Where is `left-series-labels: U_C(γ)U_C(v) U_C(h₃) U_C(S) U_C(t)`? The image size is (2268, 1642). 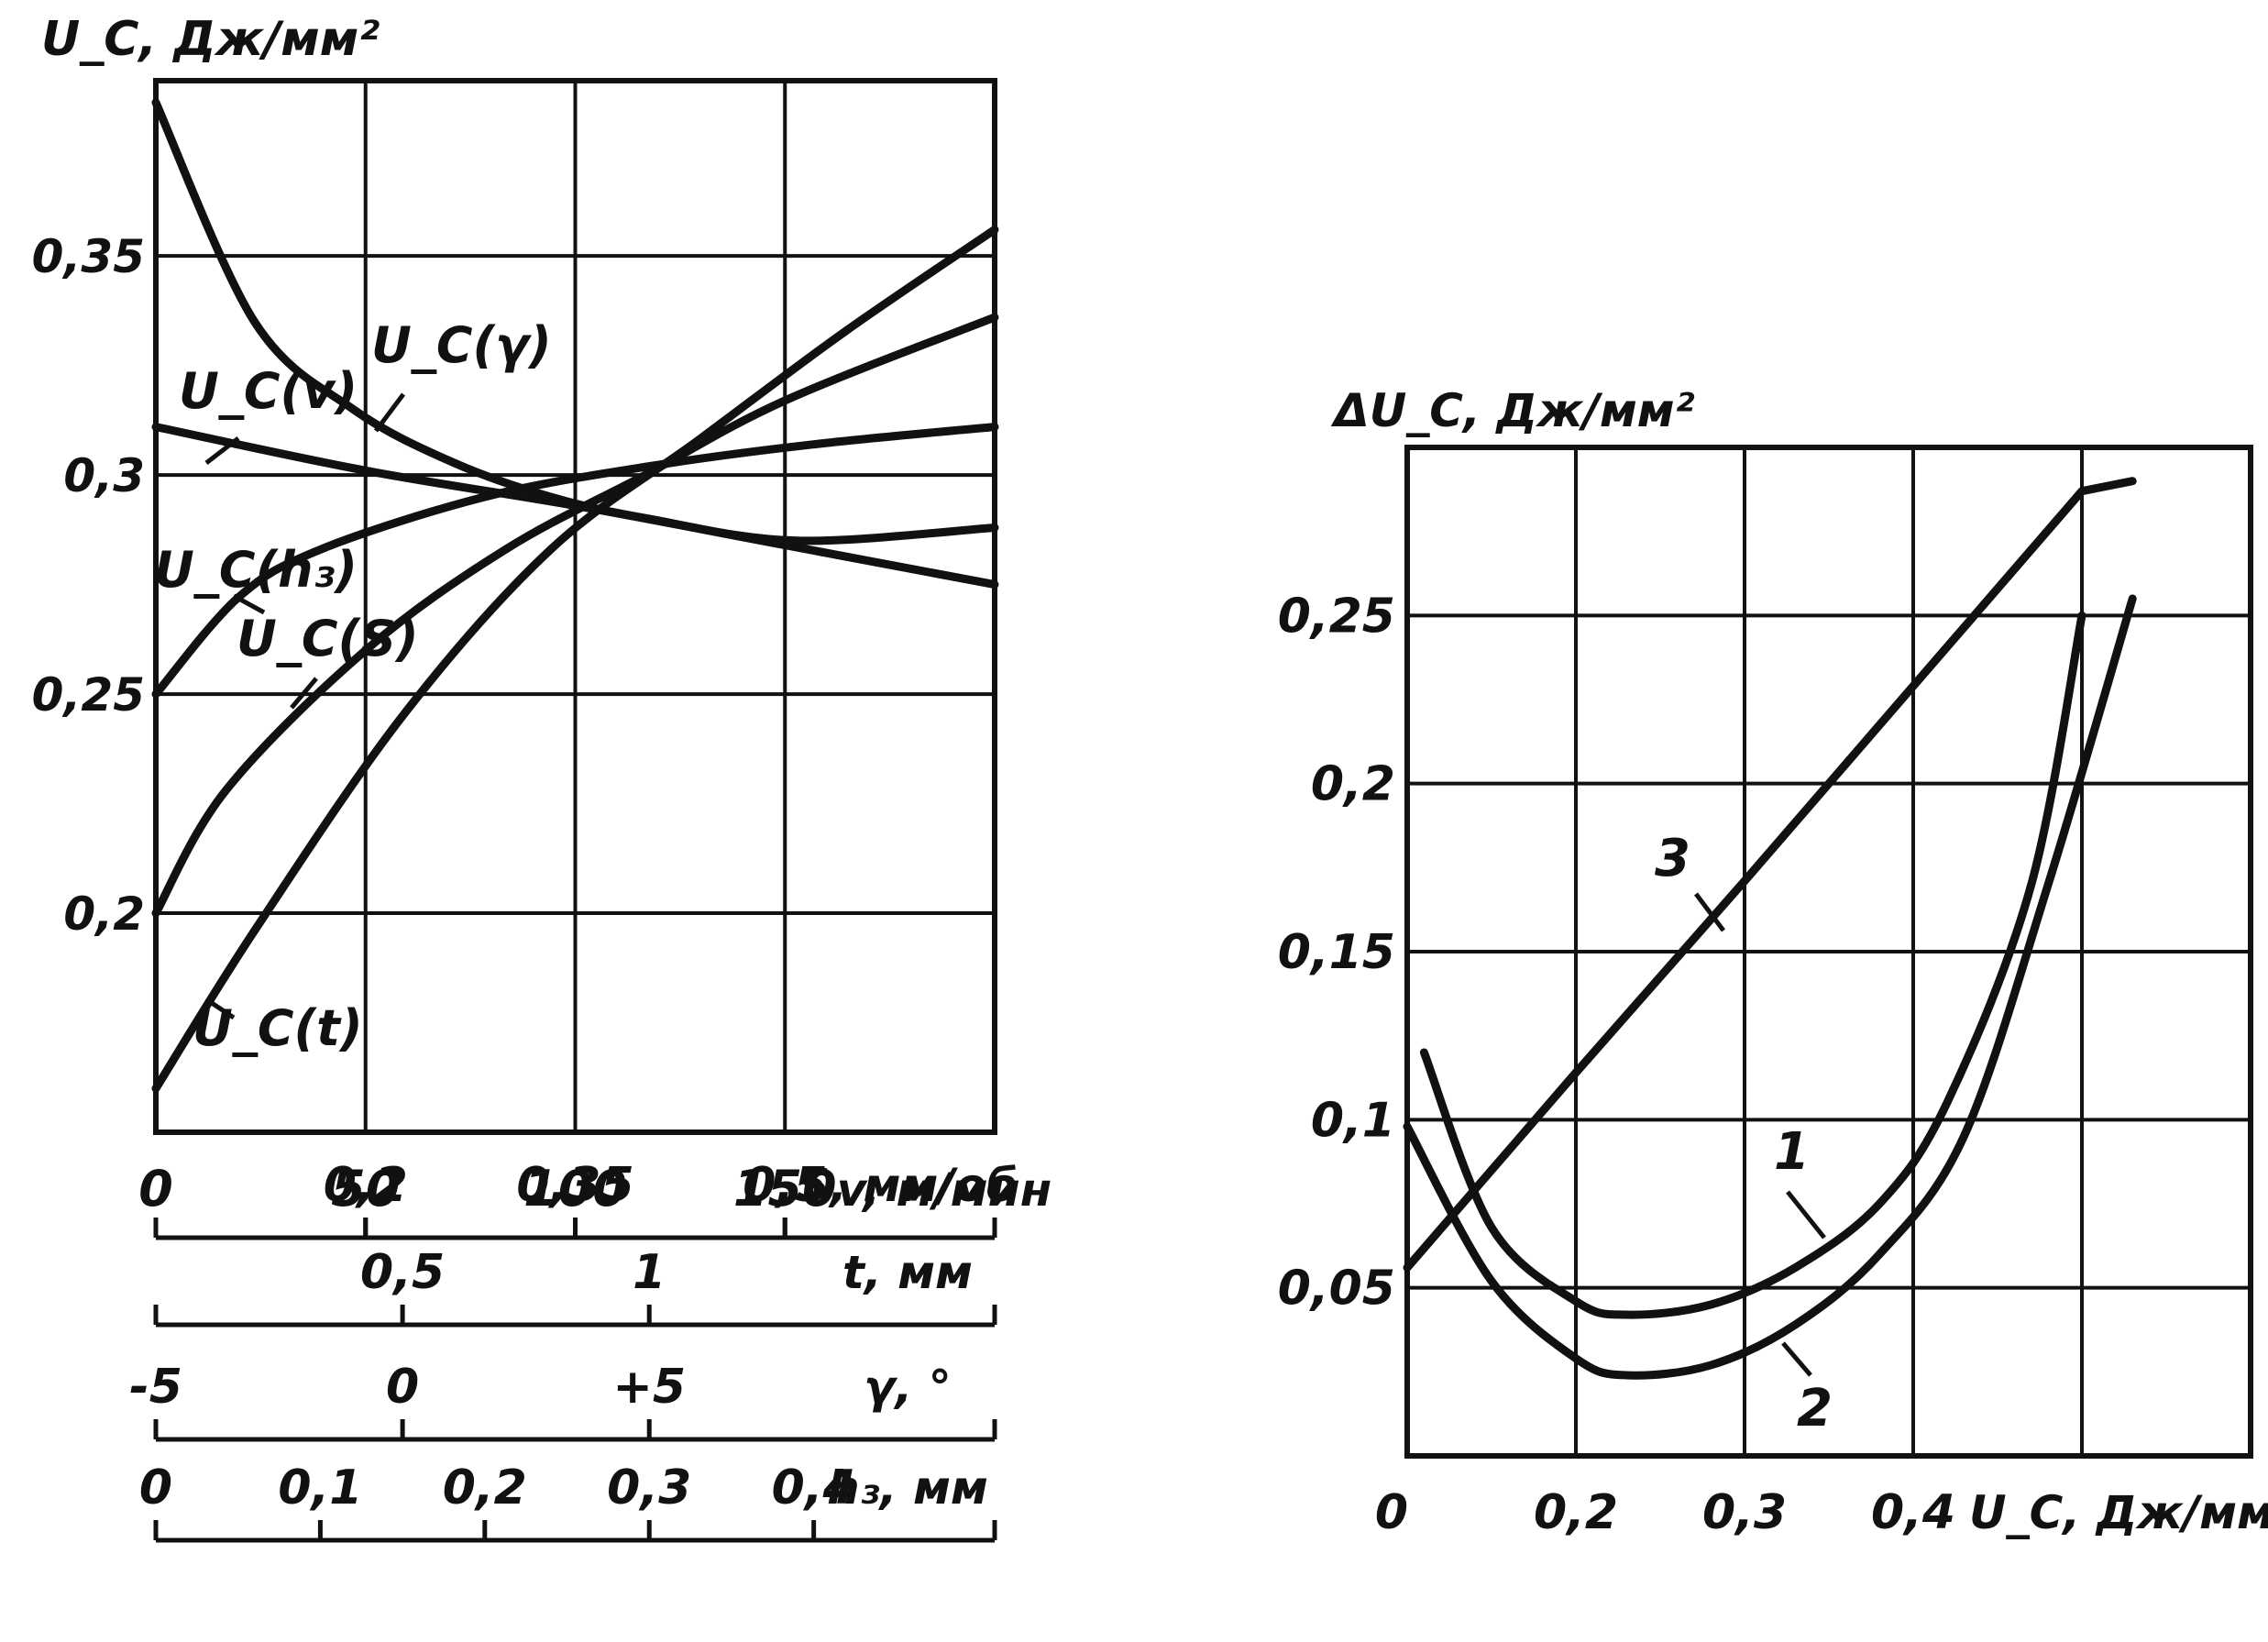 left-series-labels: U_C(γ)U_C(v) U_C(h₃) U_C(S) U_C(t) is located at coordinates (353, 686).